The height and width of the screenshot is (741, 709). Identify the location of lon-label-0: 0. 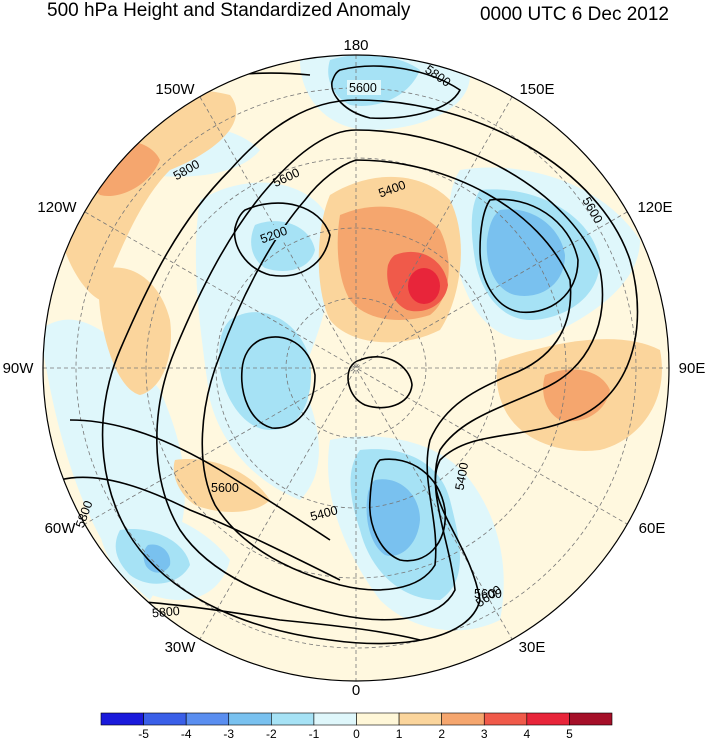
(356, 690).